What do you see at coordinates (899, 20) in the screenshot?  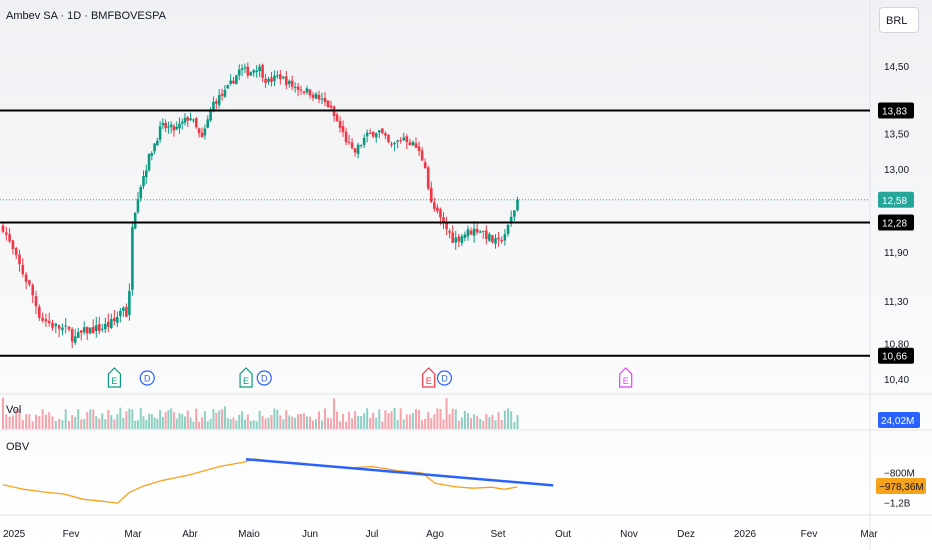 I see `currency-button: BRL` at bounding box center [899, 20].